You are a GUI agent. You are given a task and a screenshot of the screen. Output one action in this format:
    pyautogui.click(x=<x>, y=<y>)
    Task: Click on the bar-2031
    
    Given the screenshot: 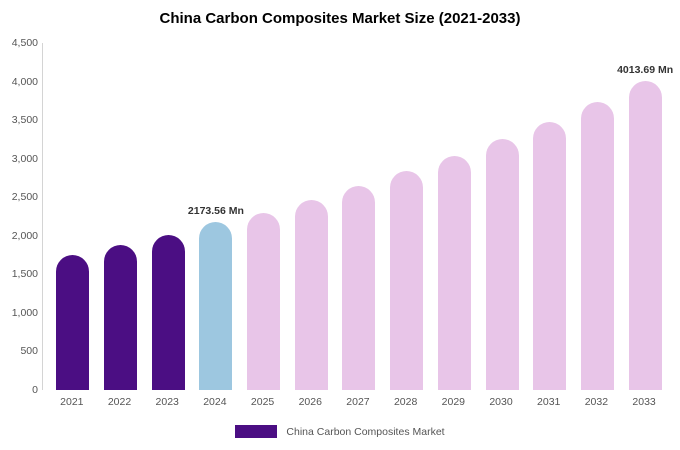 What is the action you would take?
    pyautogui.click(x=550, y=255)
    